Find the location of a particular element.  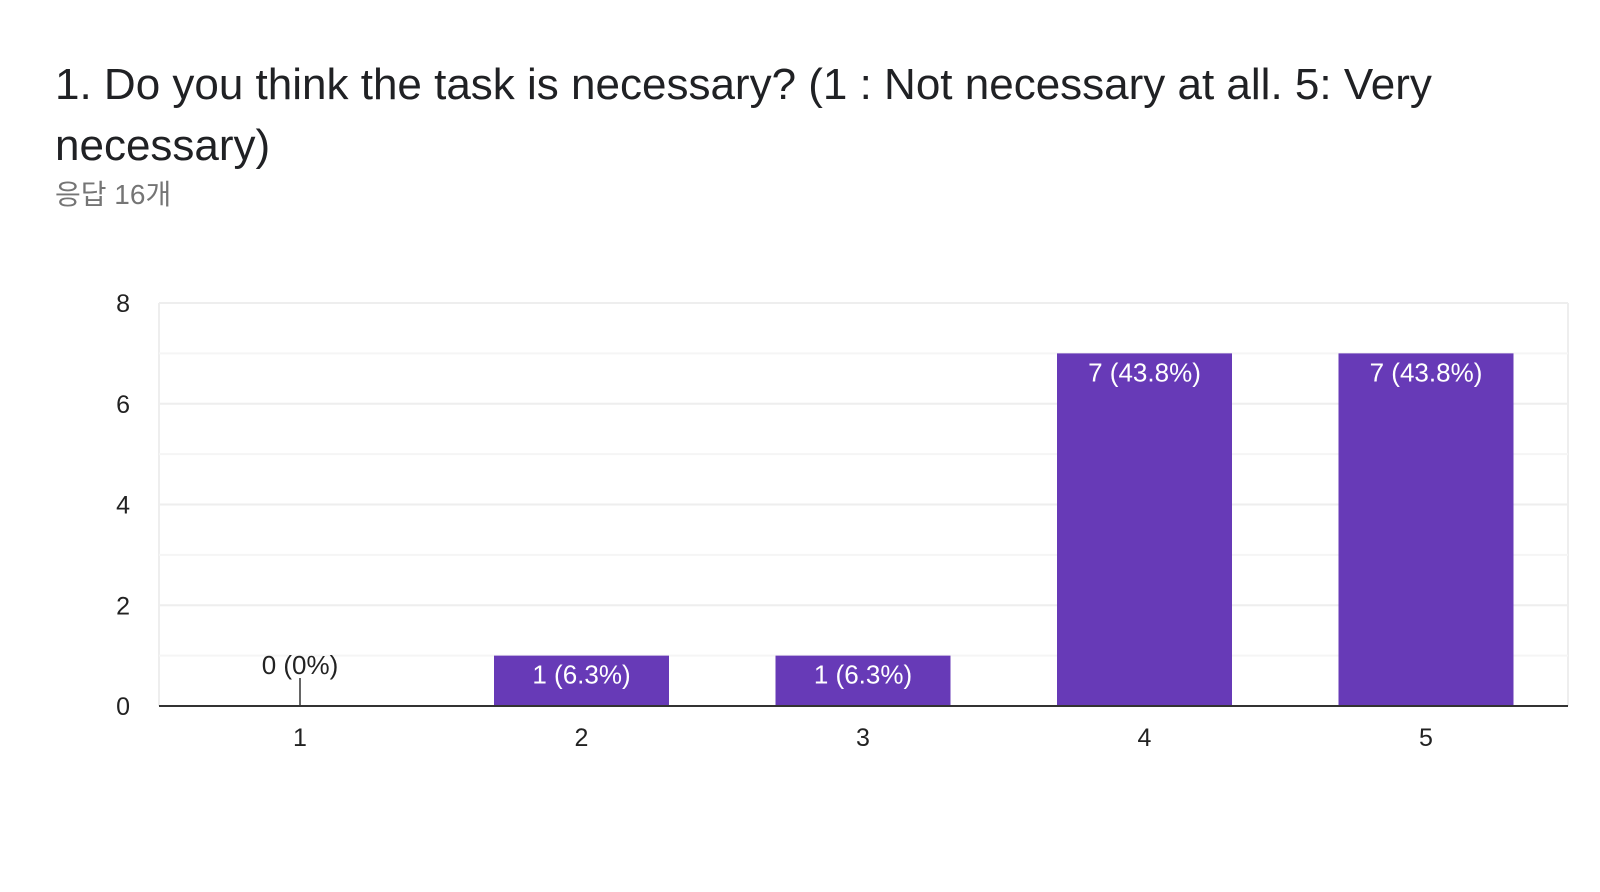

y-tick-label: 0 is located at coordinates (123, 707).